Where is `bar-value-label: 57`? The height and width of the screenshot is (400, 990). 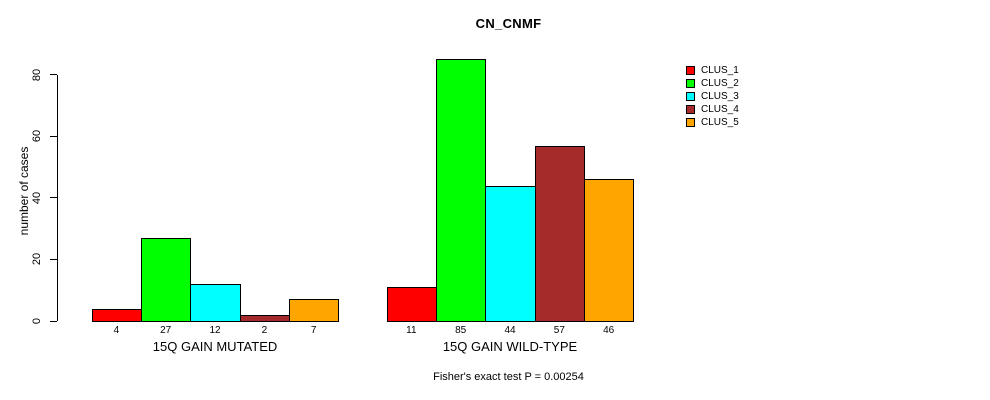 bar-value-label: 57 is located at coordinates (559, 330).